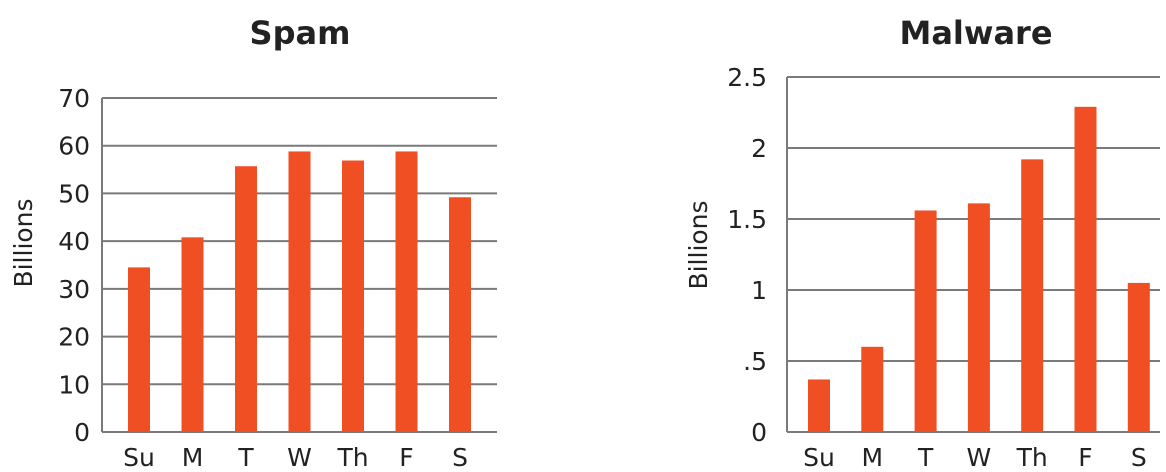 This screenshot has width=1166, height=472. What do you see at coordinates (975, 33) in the screenshot?
I see `malware-chart-title: Malware` at bounding box center [975, 33].